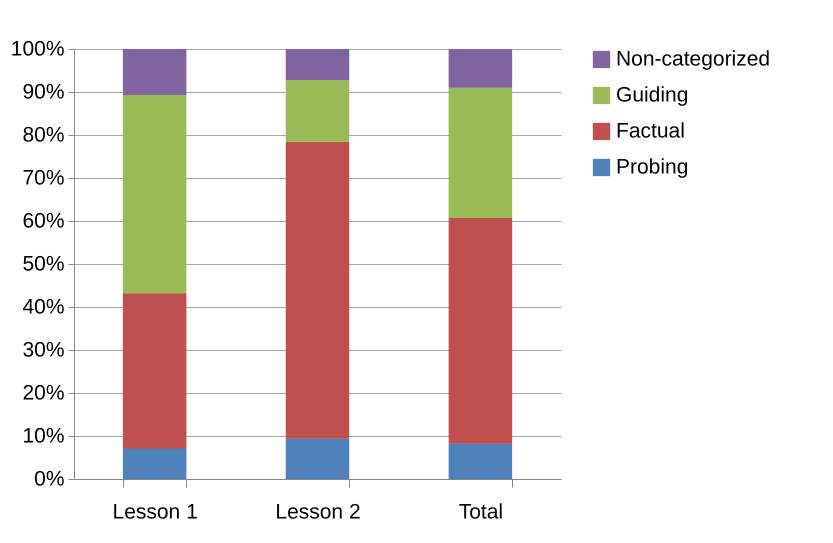 This screenshot has height=543, width=833. What do you see at coordinates (693, 59) in the screenshot?
I see `legend-label: Non-categorized` at bounding box center [693, 59].